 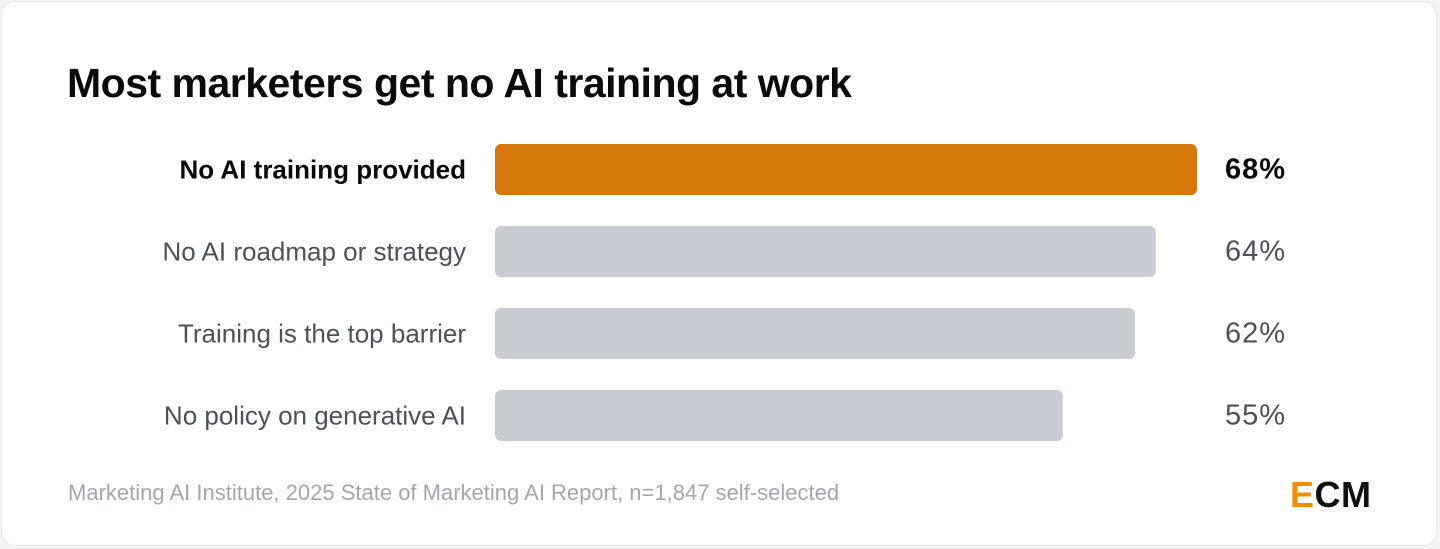 I want to click on category-label: Training is the top barrier, so click(x=322, y=334).